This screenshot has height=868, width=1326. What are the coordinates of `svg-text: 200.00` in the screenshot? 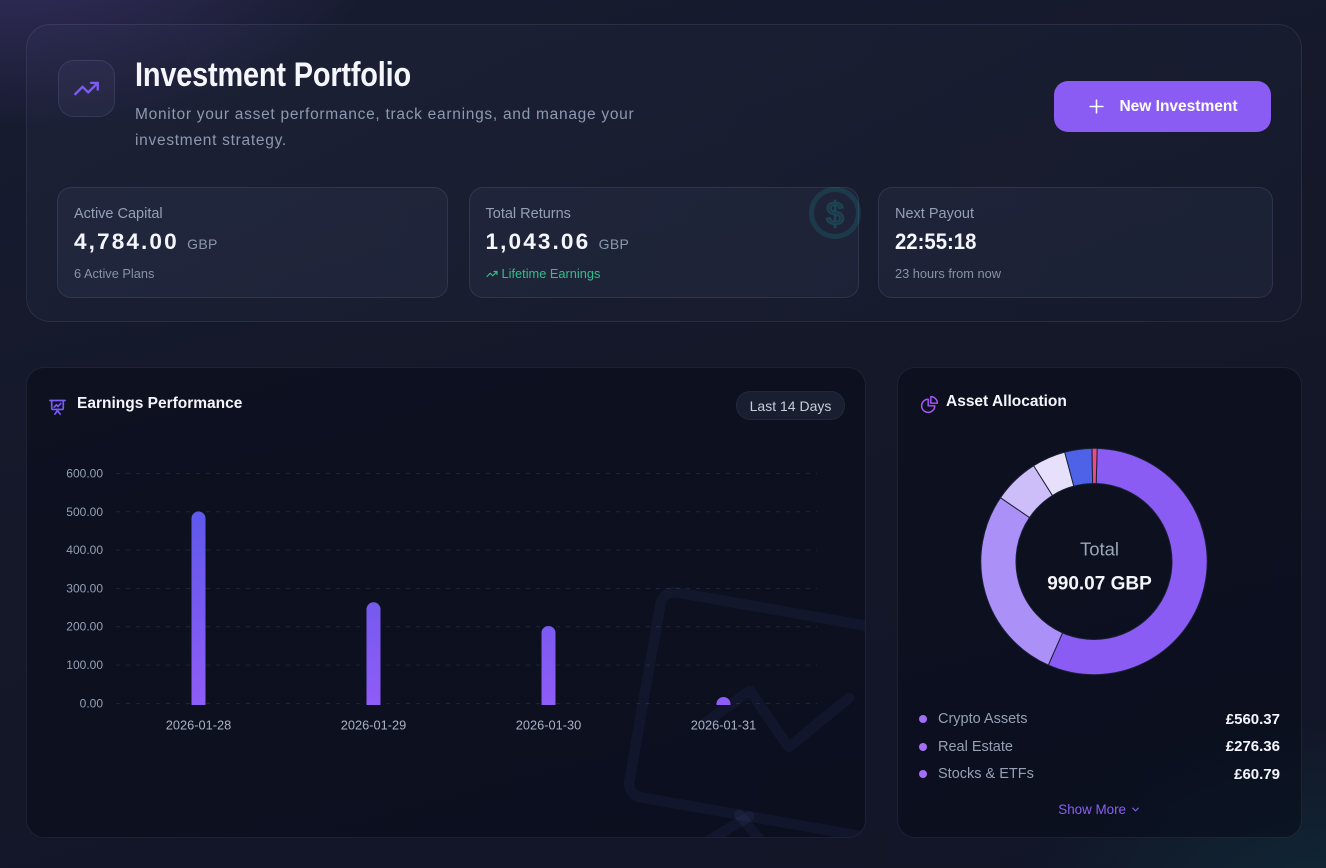 It's located at (84, 627).